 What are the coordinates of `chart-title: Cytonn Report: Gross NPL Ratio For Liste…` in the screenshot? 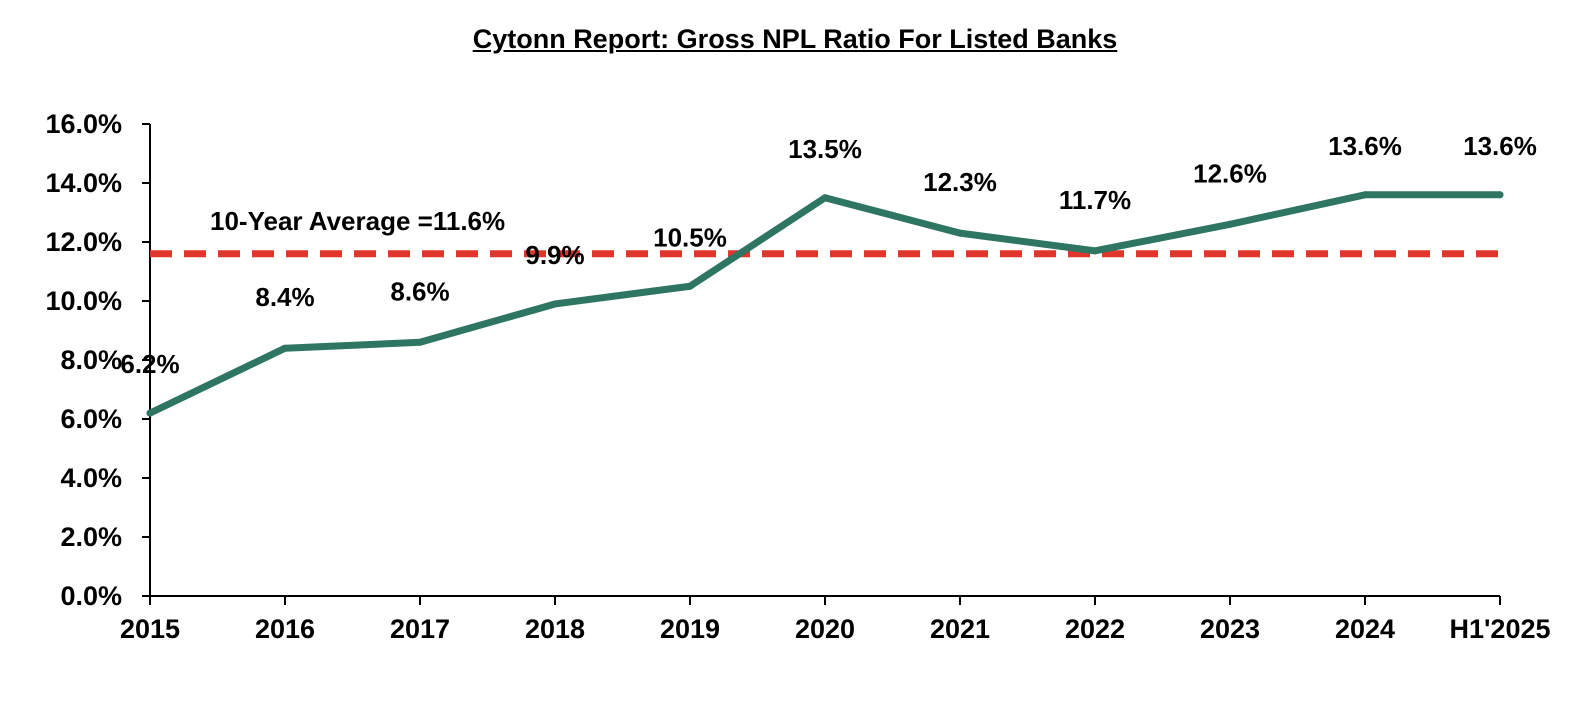 It's located at (795, 39).